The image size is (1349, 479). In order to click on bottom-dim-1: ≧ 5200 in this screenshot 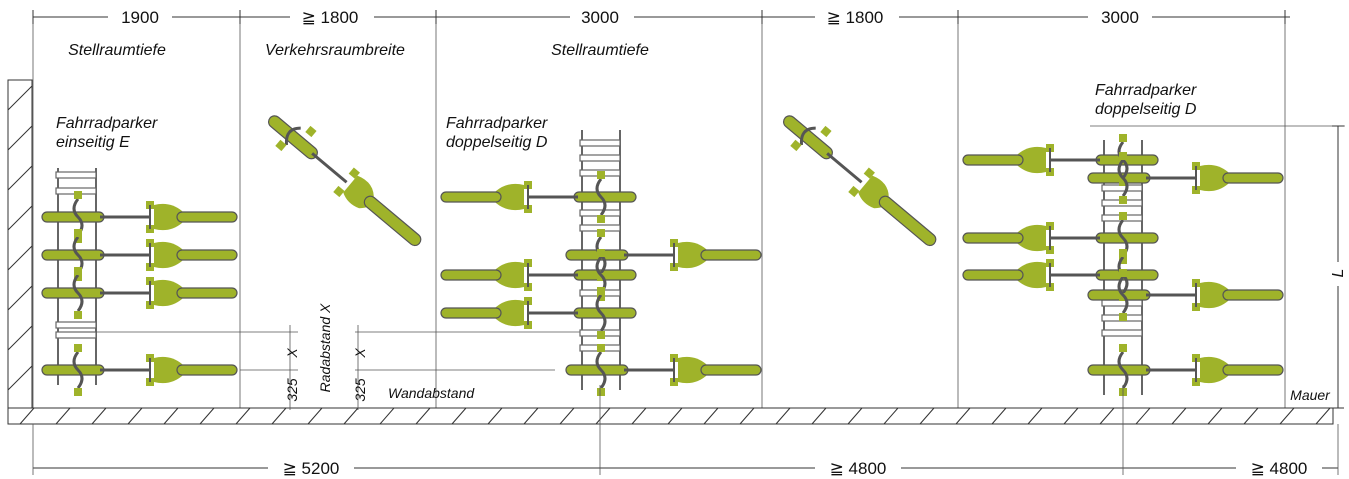, I will do `click(311, 468)`.